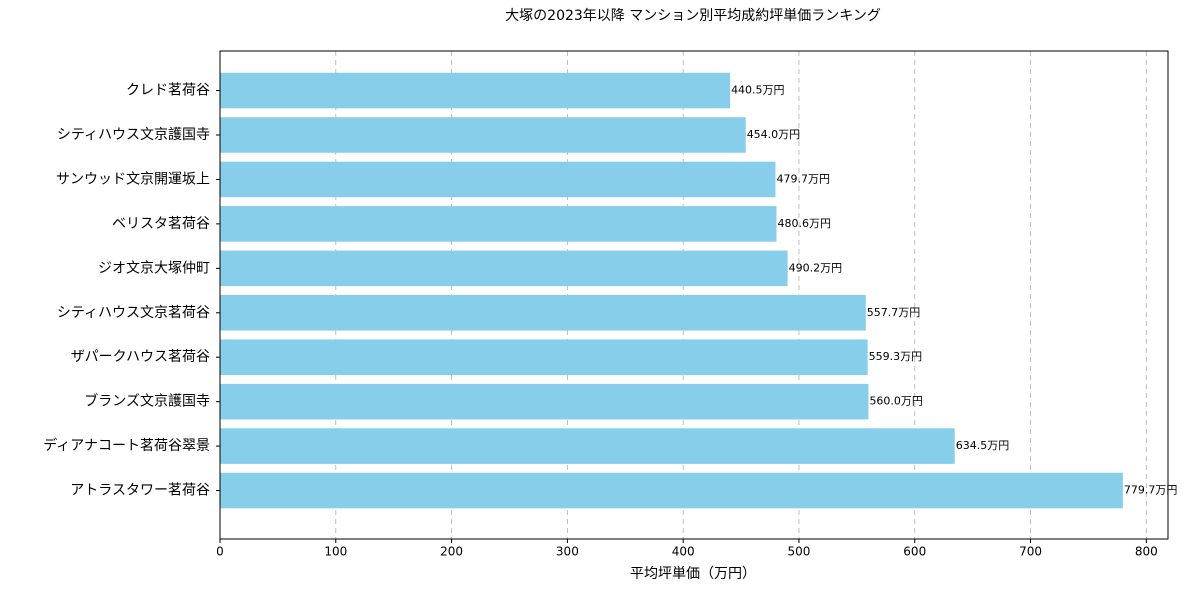 This screenshot has height=593, width=1192. I want to click on y-tick-label: ディアナコート茗荷谷翠景, so click(126, 445).